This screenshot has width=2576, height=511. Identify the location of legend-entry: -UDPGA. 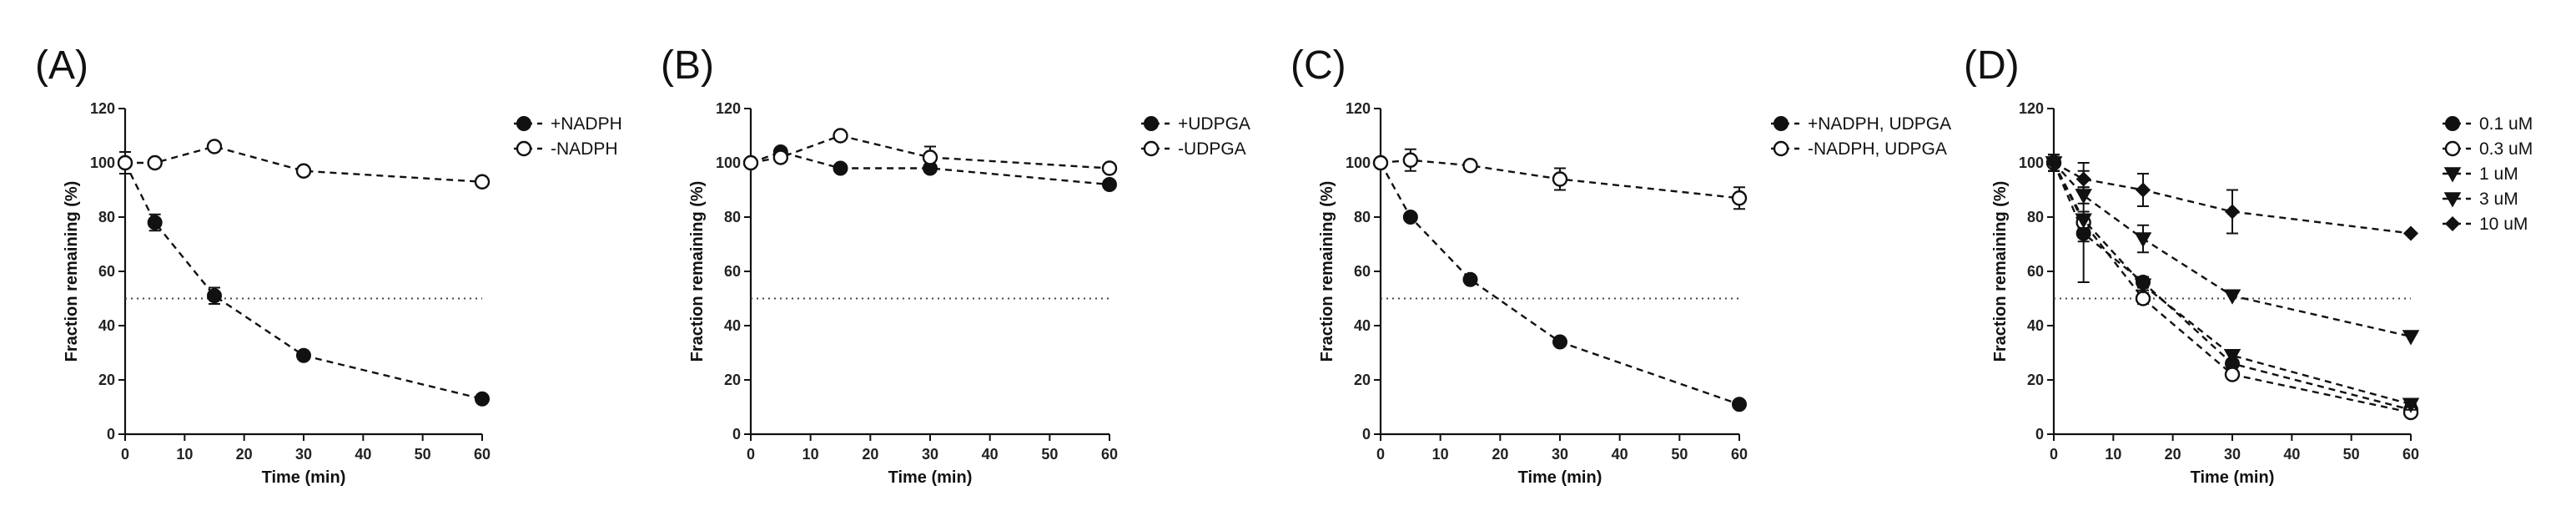
(1193, 149).